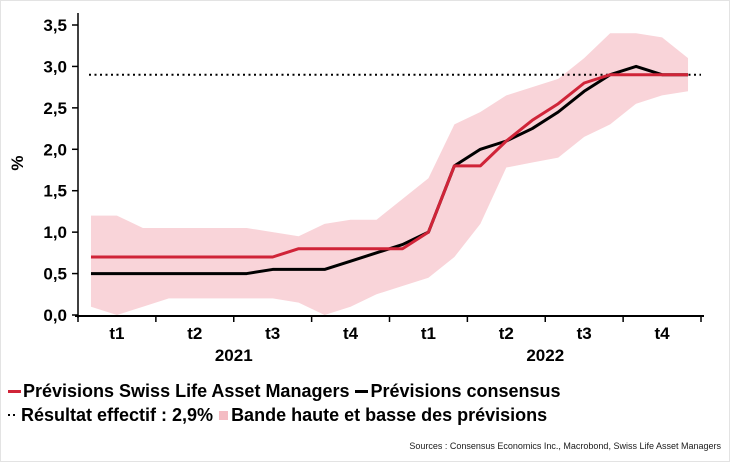 This screenshot has width=730, height=462. I want to click on y-axis-title: %, so click(17, 162).